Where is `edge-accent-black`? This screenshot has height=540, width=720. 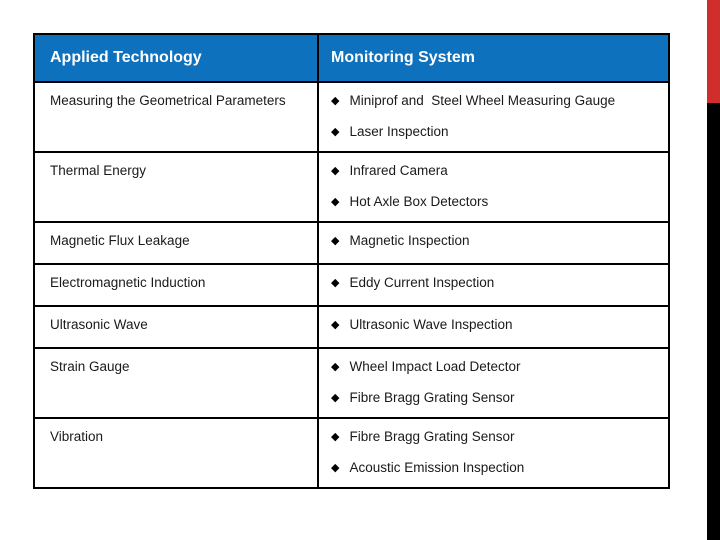 edge-accent-black is located at coordinates (713, 321).